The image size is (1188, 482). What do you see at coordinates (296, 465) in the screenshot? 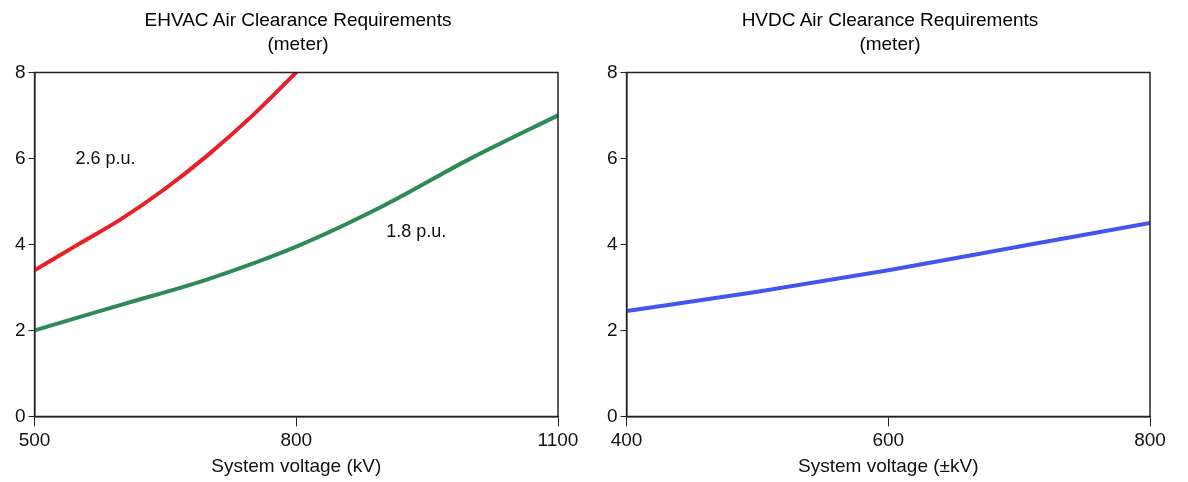
I see `x-axis-title: System voltage (kV)` at bounding box center [296, 465].